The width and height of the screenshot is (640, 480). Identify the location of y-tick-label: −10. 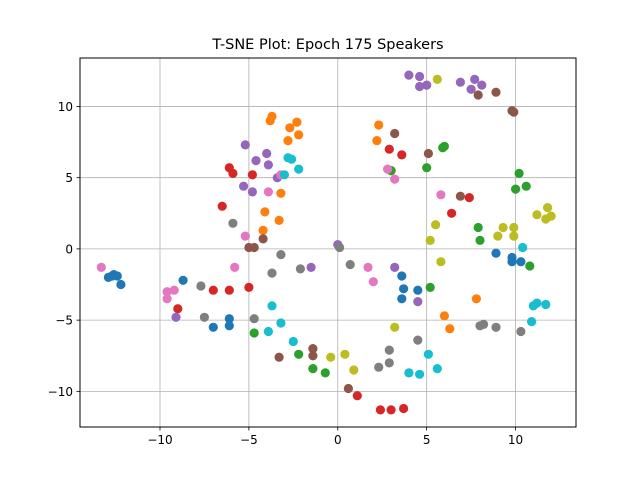
(60, 392).